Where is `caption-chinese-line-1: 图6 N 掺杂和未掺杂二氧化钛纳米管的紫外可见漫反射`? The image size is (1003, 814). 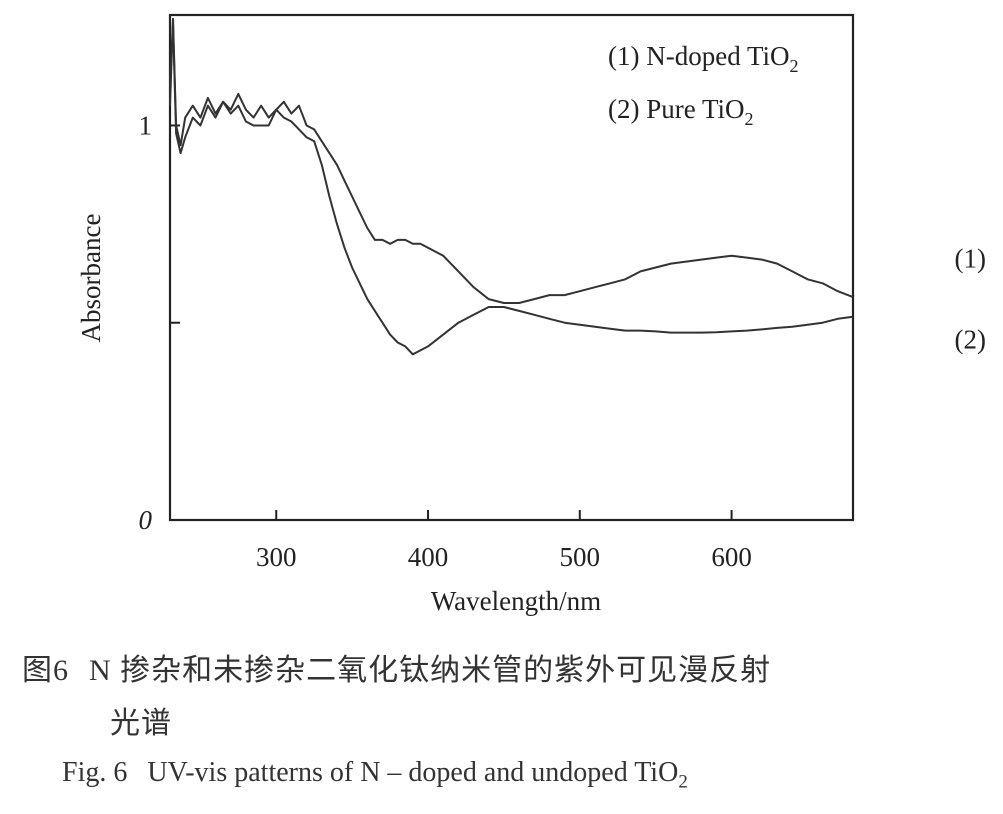
caption-chinese-line-1: 图6 N 掺杂和未掺杂二氧化钛纳米管的紫外可见漫反射 is located at coordinates (396, 667).